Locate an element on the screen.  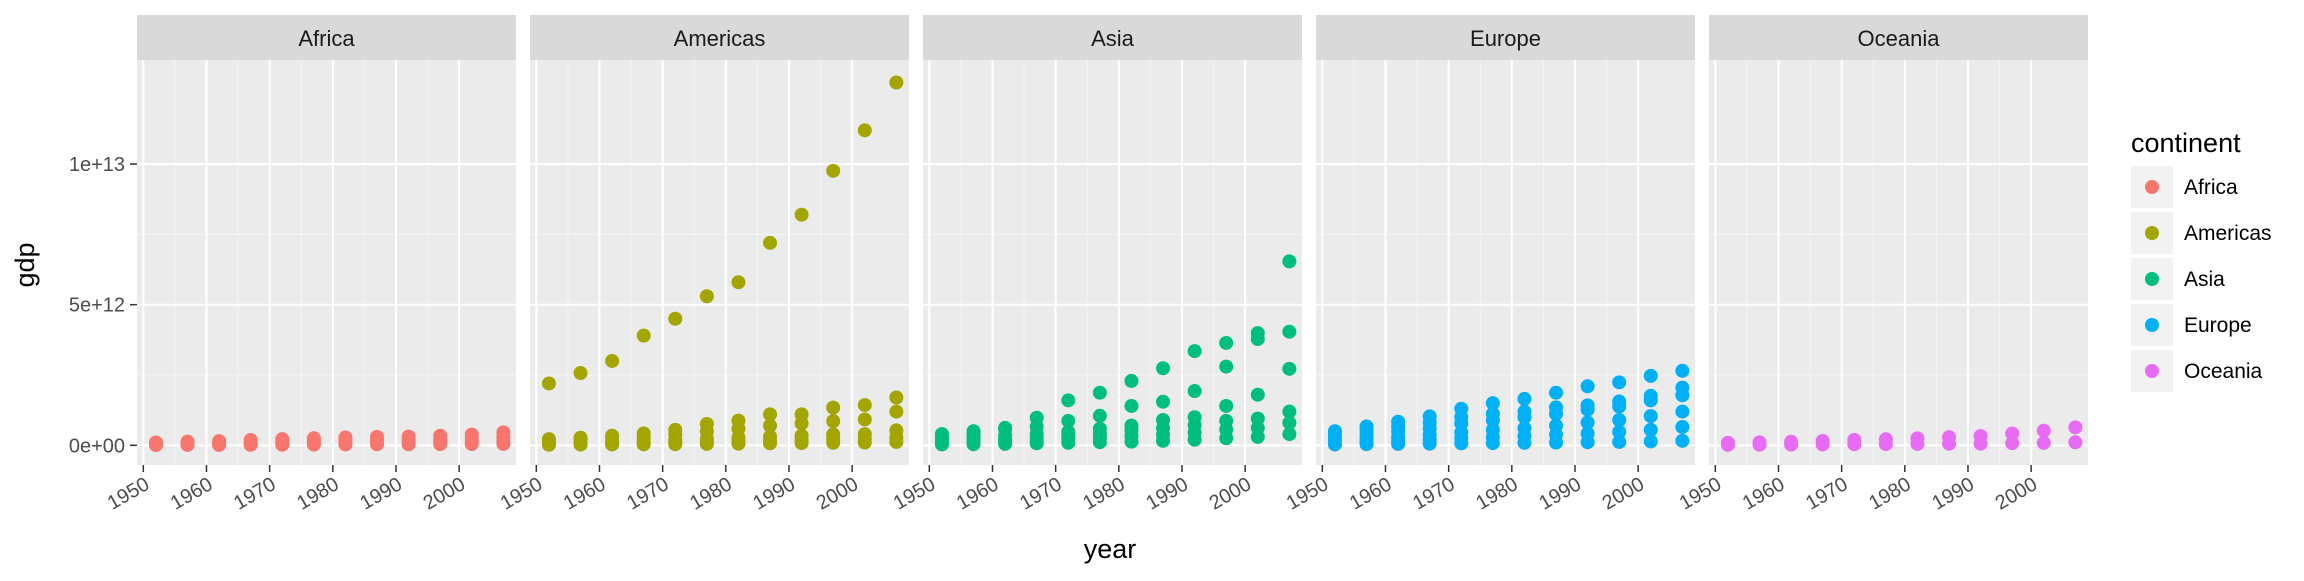
facet-strip-label: Americas is located at coordinates (720, 38).